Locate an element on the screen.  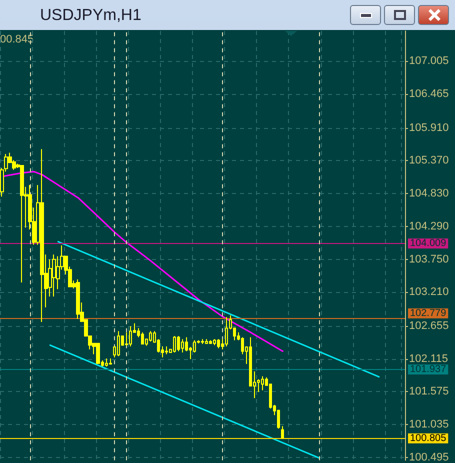
y-tick-label: 100.495 is located at coordinates (429, 457).